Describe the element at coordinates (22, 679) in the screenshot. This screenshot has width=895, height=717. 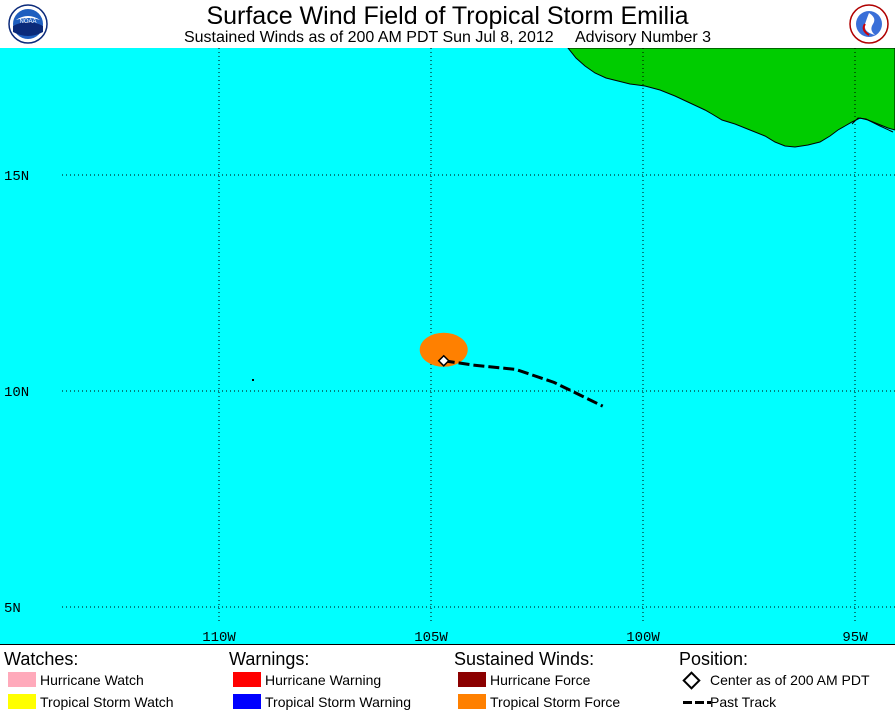
I see `hurricane-watch-swatch` at that location.